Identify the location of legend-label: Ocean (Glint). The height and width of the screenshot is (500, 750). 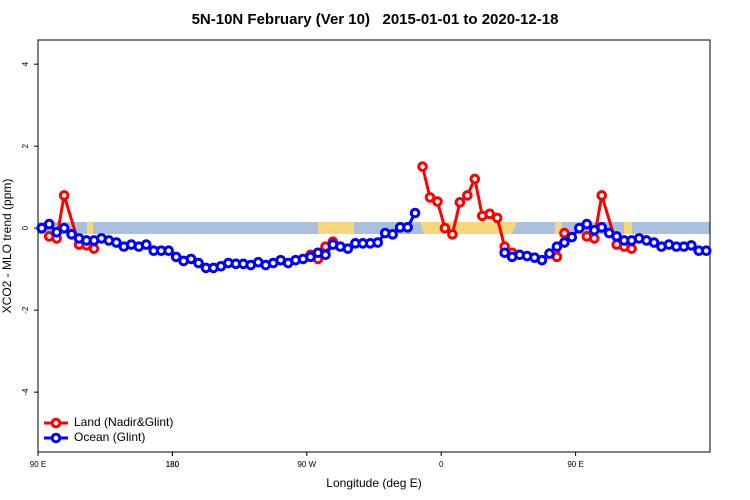
(109, 437).